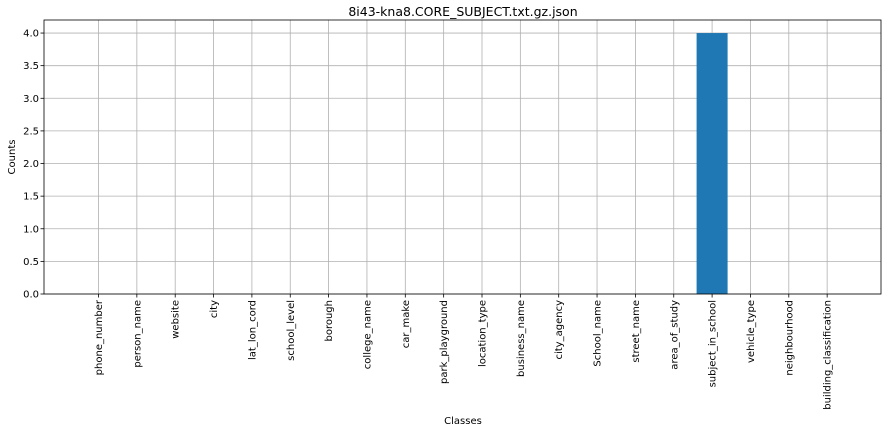 The width and height of the screenshot is (888, 433). I want to click on x-tick-label: business_name, so click(521, 338).